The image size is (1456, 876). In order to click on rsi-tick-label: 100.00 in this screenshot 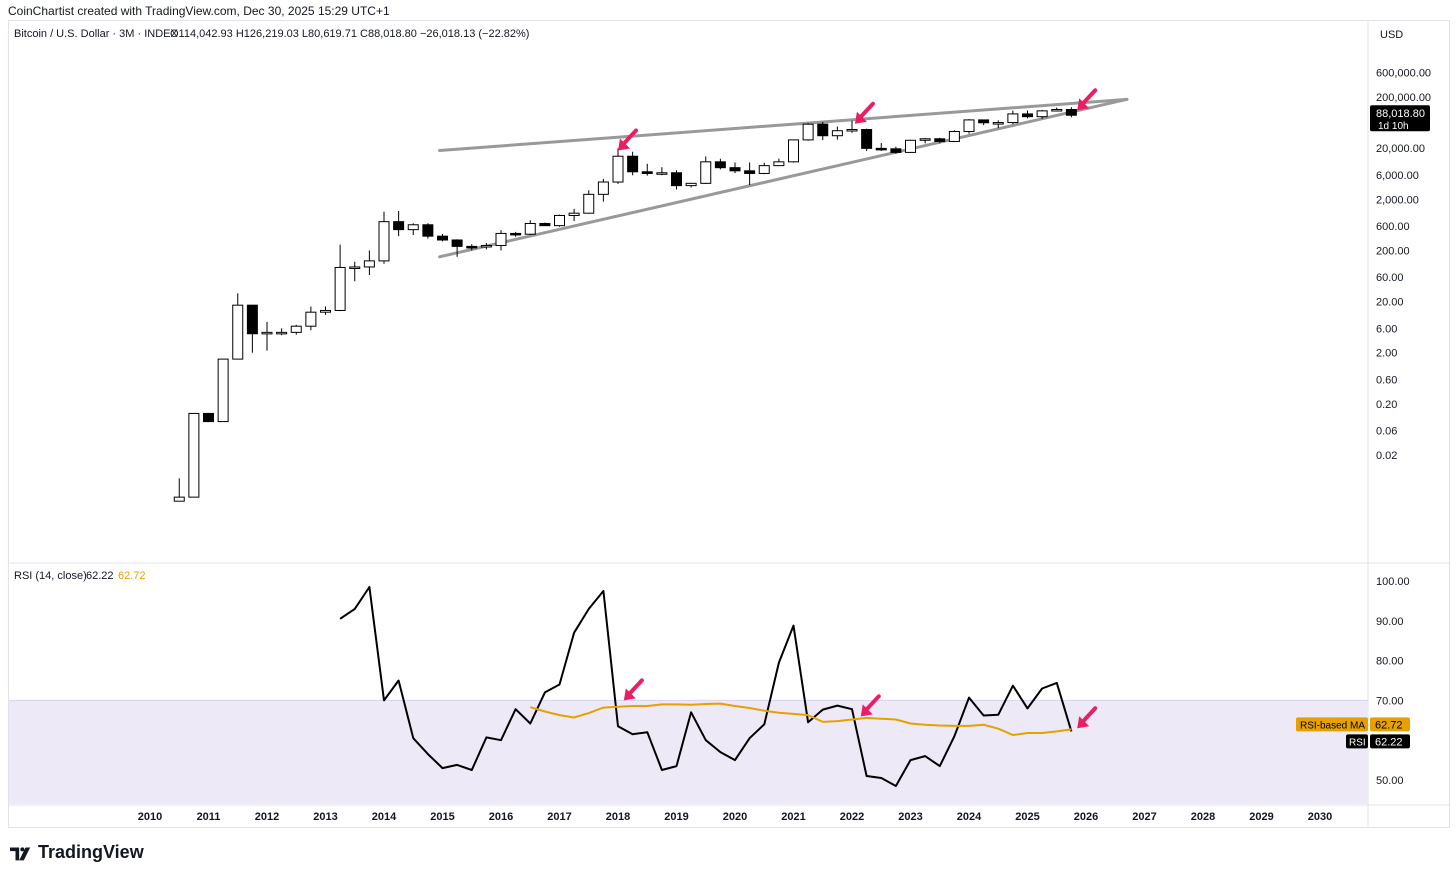, I will do `click(1393, 582)`.